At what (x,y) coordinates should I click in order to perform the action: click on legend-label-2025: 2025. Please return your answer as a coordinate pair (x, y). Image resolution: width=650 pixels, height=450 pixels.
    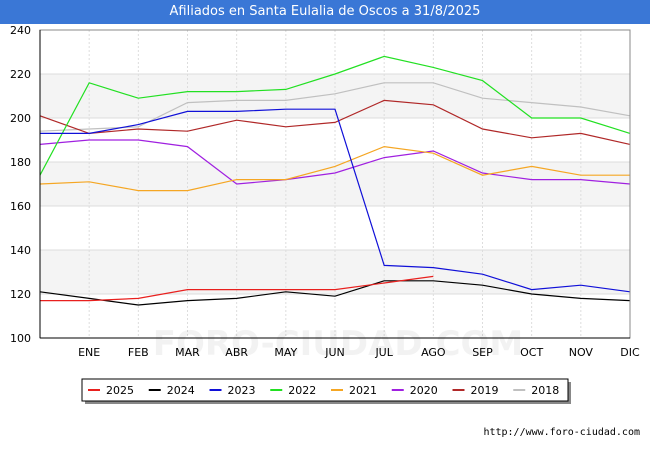
    Looking at the image, I should click on (120, 390).